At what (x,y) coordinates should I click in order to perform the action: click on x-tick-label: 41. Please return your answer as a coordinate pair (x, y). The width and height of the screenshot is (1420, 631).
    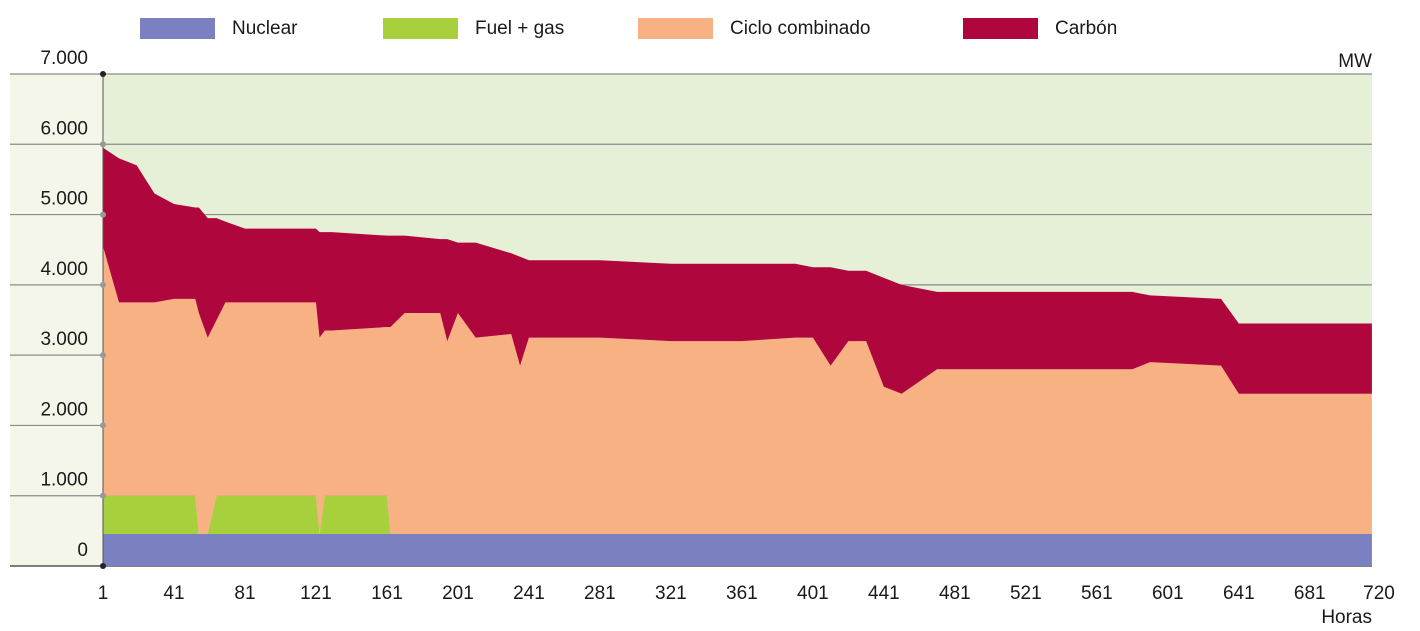
    Looking at the image, I should click on (173, 593).